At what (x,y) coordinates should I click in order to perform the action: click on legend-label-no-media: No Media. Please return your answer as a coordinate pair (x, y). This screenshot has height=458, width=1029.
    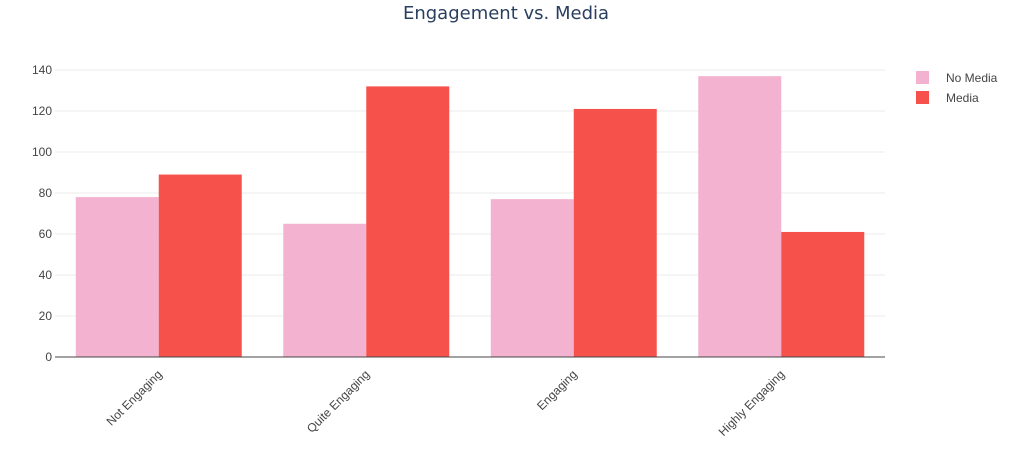
    Looking at the image, I should click on (972, 78).